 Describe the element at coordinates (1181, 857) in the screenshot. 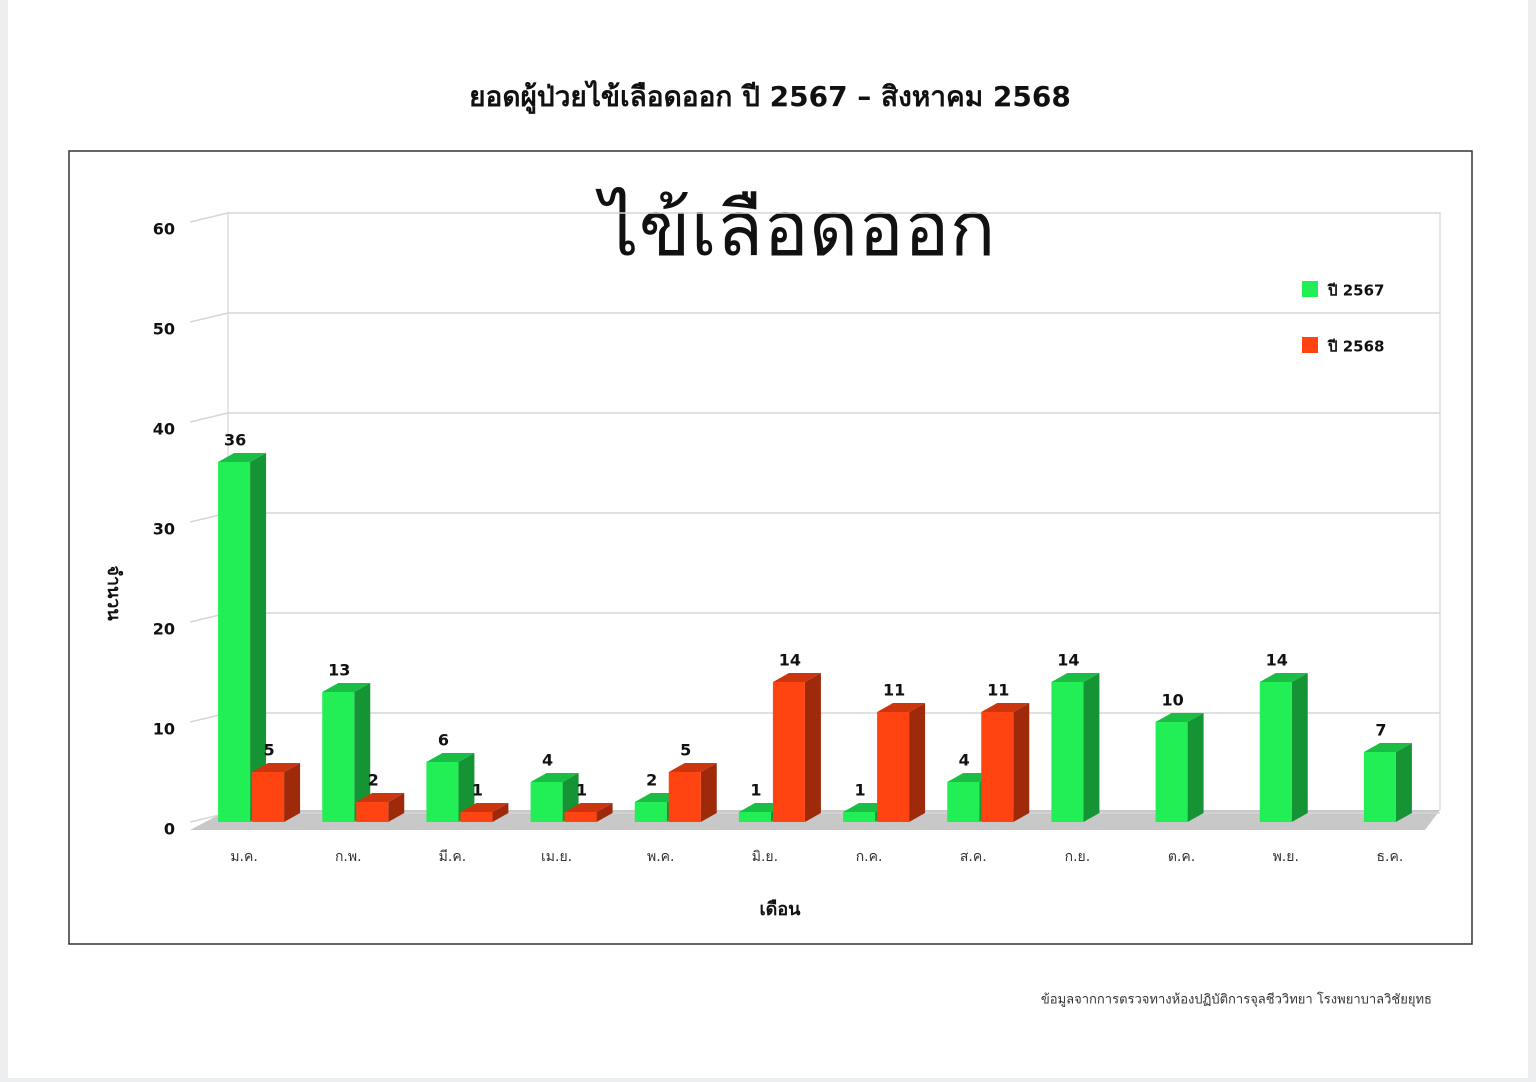

I see `x-tick-label: ต.ค.` at that location.